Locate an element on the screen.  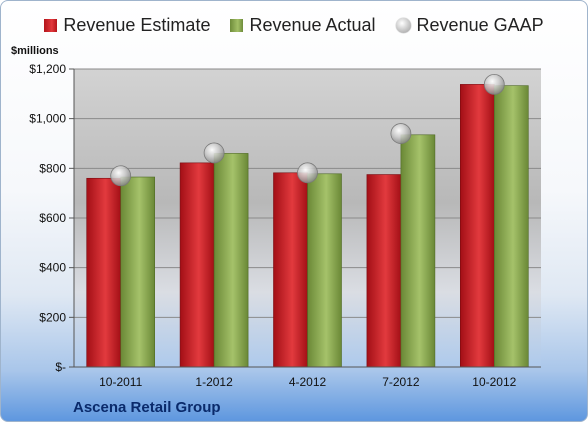
x-tick-label: 4-2012 is located at coordinates (308, 382).